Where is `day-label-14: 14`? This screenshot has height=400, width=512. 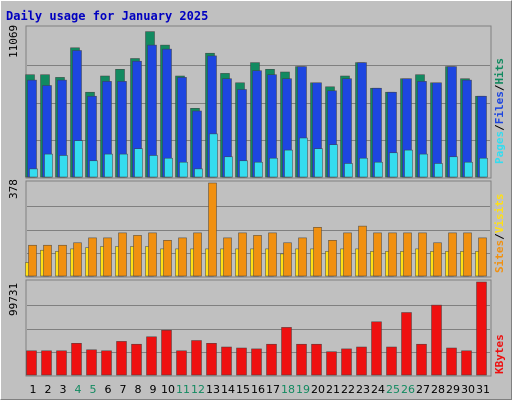
day-label-14: 14 is located at coordinates (228, 389).